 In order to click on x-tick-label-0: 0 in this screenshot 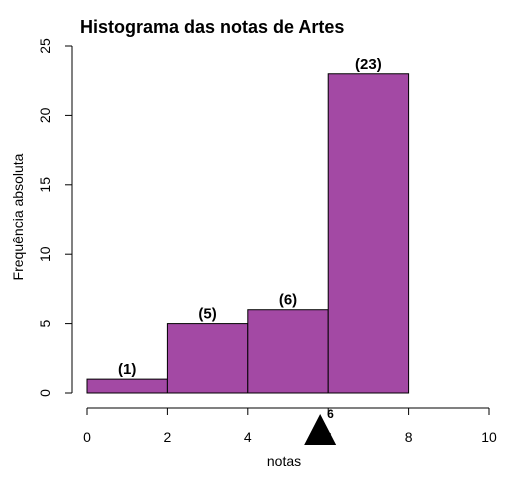, I will do `click(87, 437)`.